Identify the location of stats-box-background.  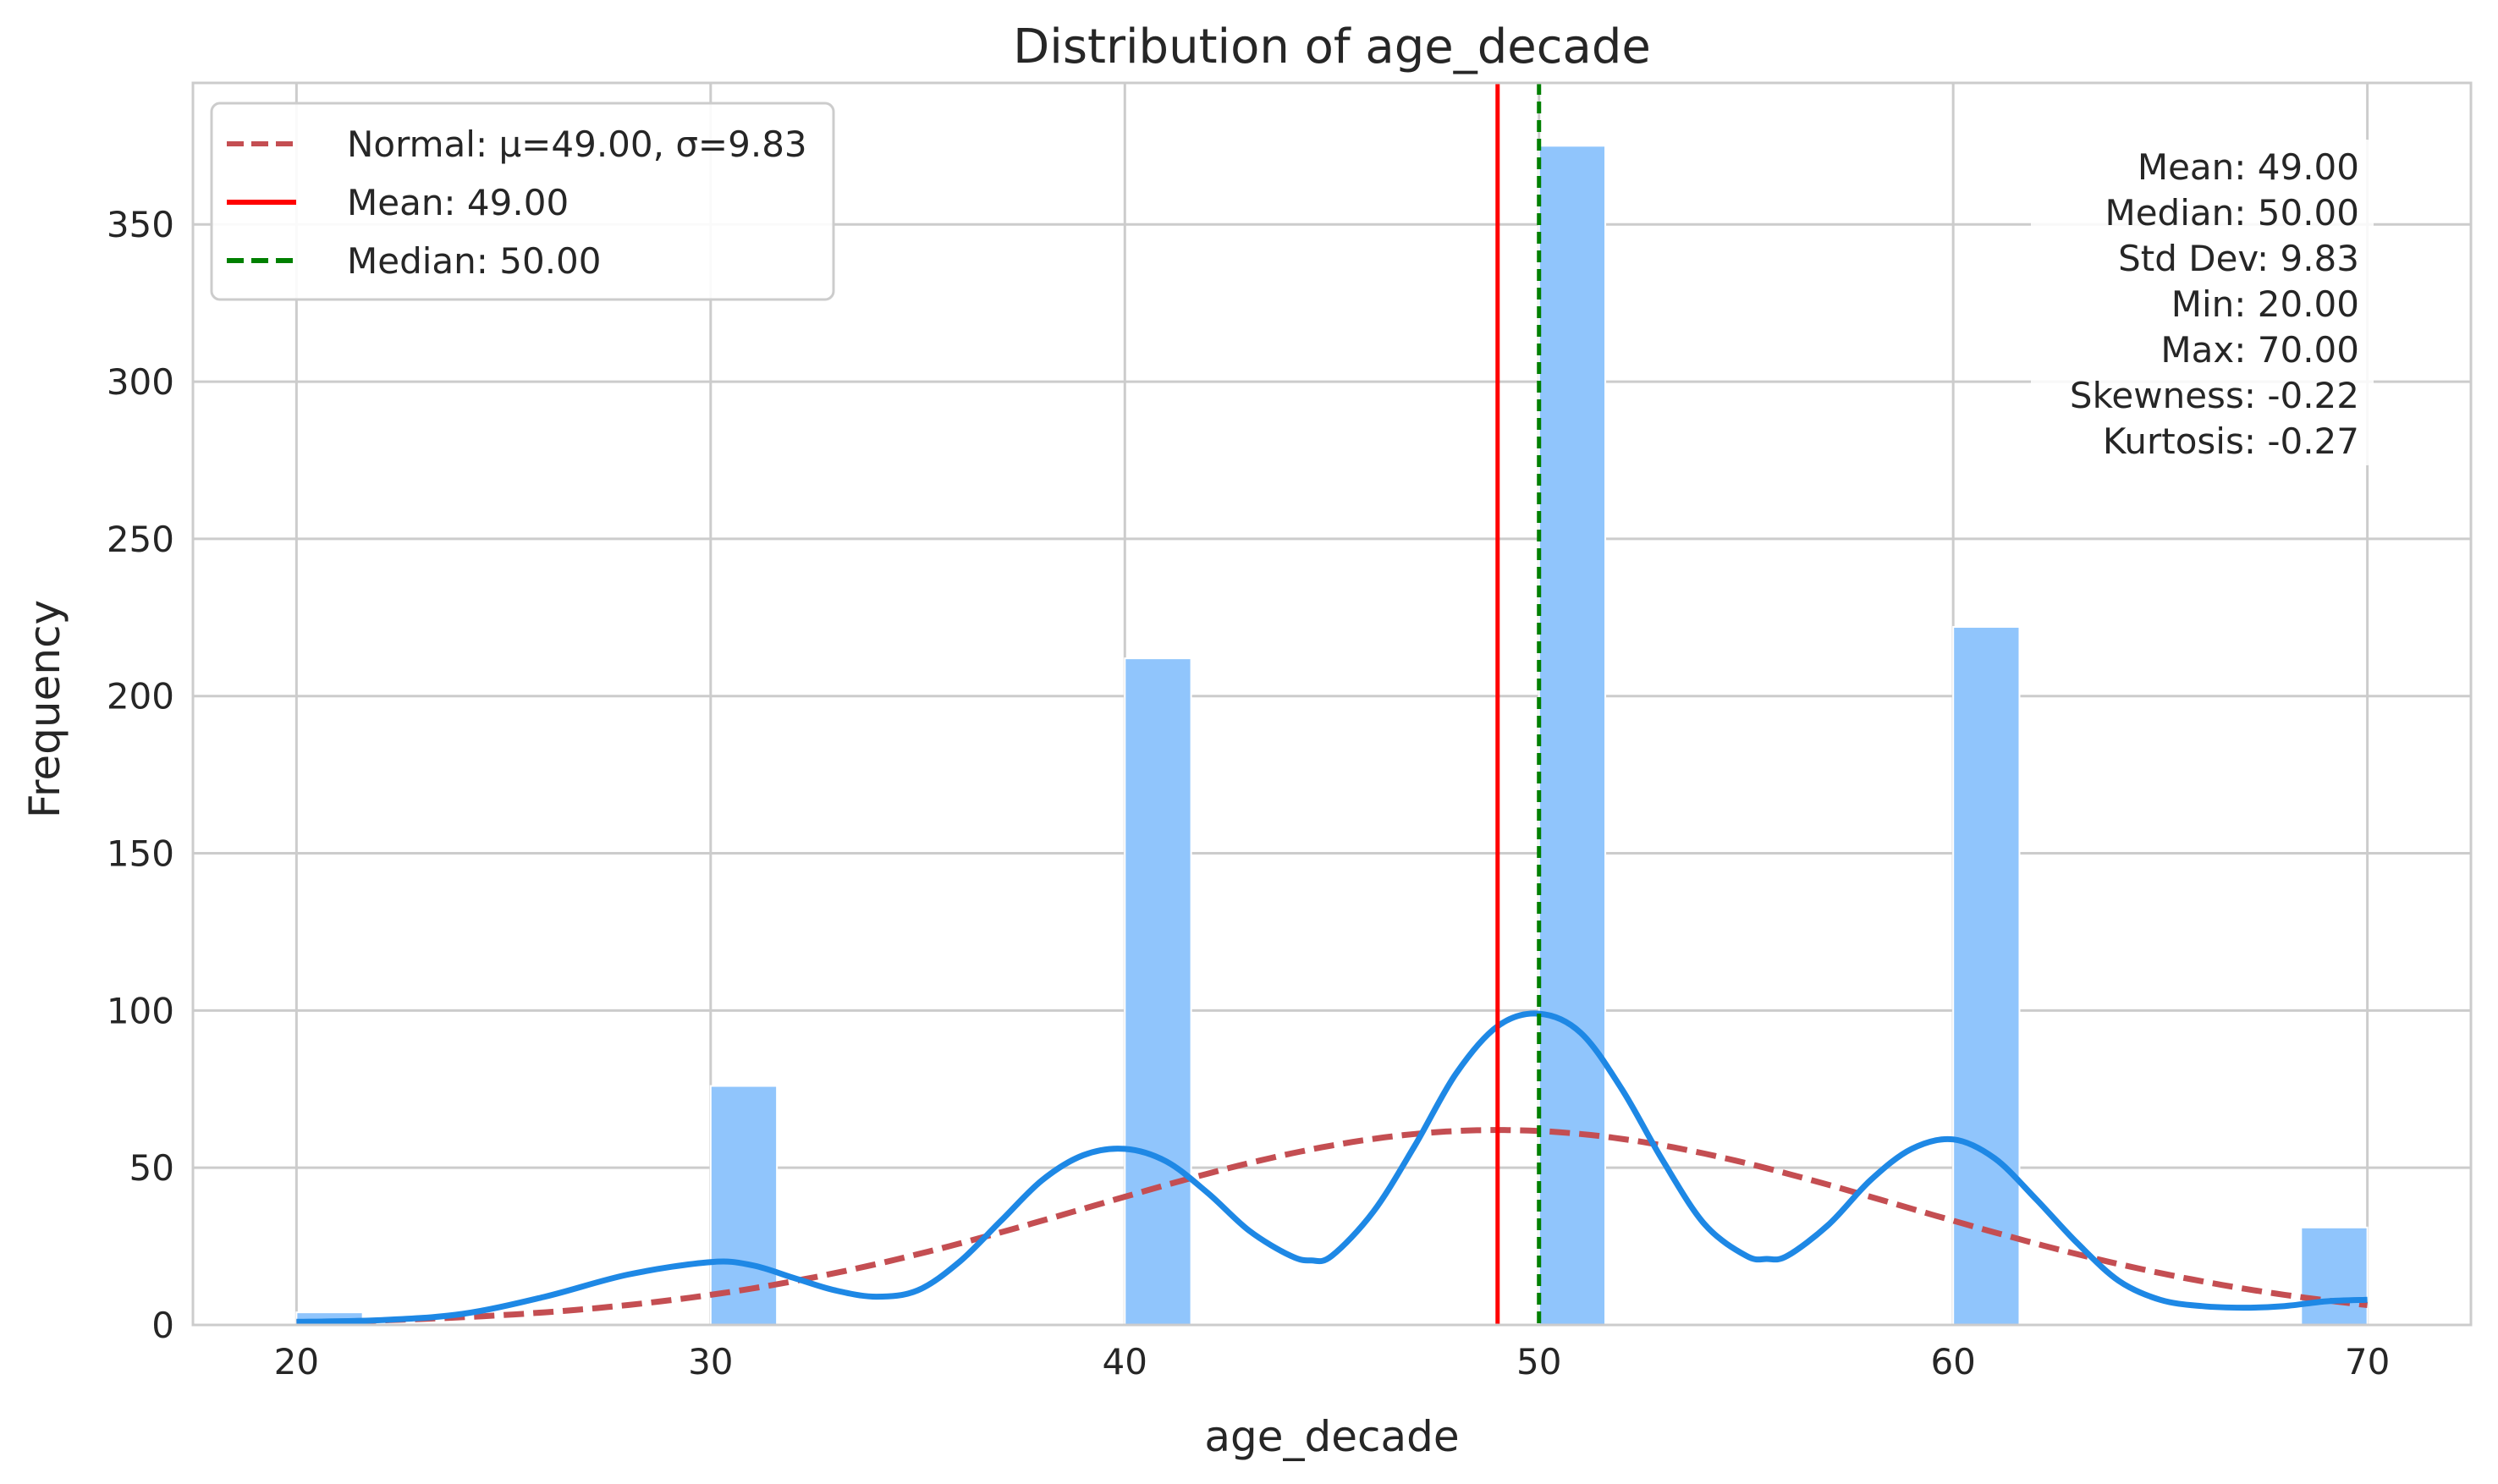
(2203, 302).